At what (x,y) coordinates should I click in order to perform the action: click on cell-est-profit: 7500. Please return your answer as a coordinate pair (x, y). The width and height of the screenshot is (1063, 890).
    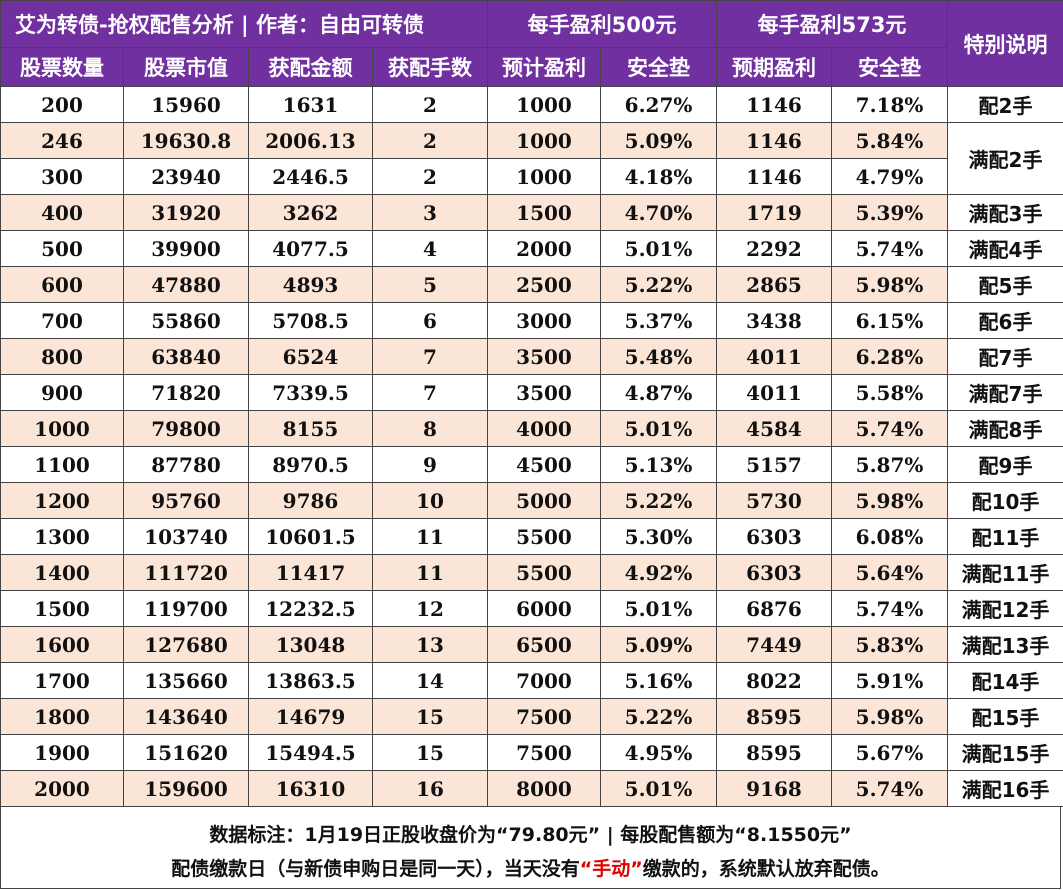
    Looking at the image, I should click on (544, 752).